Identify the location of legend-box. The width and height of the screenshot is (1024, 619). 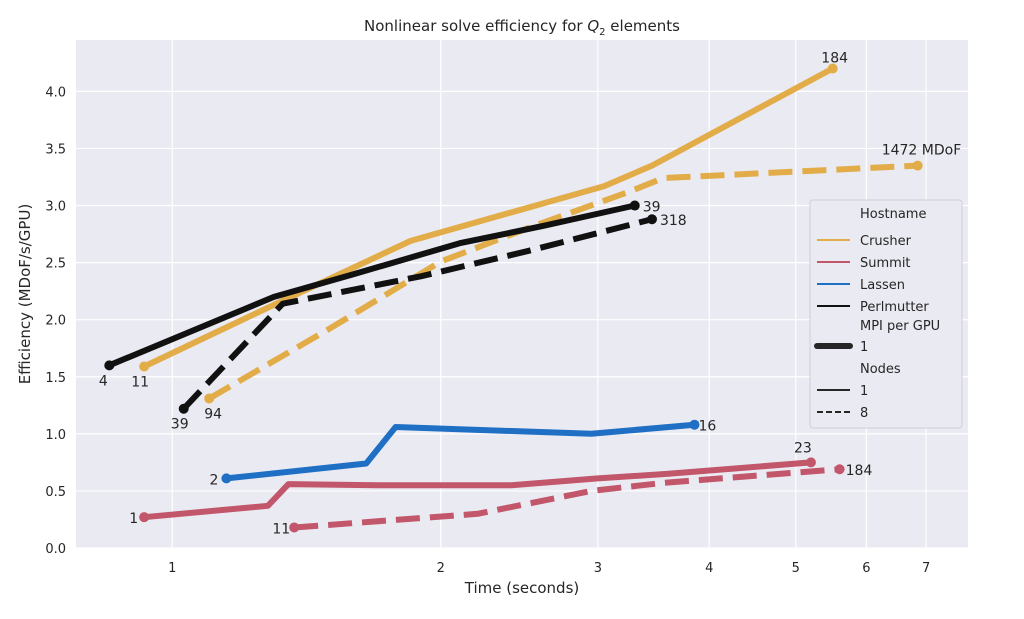
(886, 314).